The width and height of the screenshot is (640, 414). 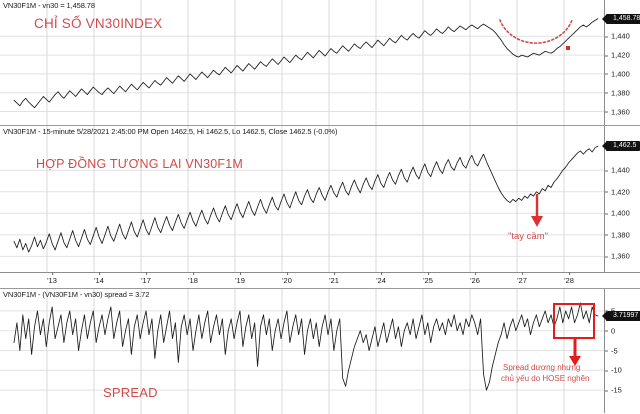 I want to click on annotation-spread-note-line1: Spread dương nhưng, so click(x=542, y=367).